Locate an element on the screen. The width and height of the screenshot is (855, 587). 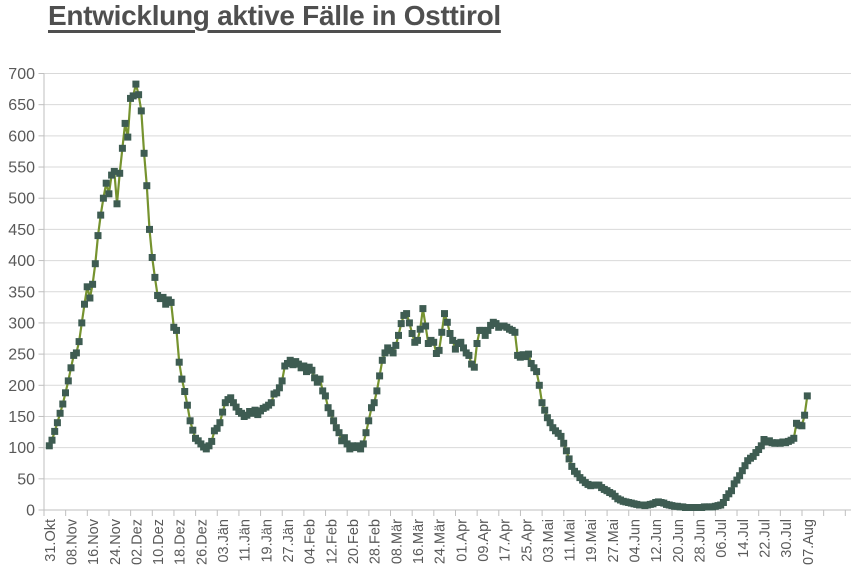
x-axis-label: 17.Apr is located at coordinates (506, 540).